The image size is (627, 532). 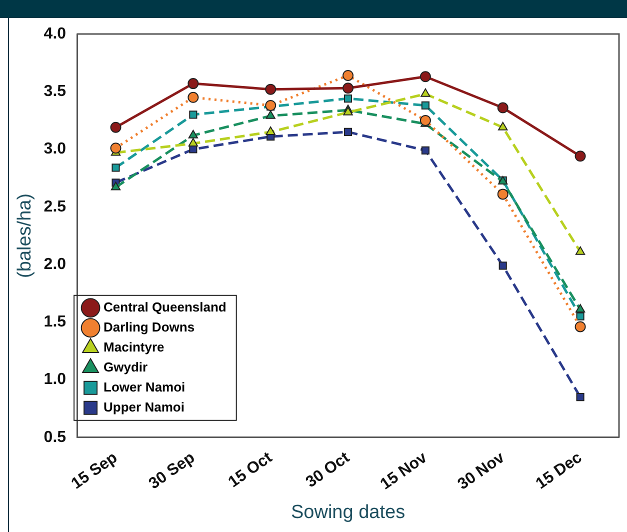 What do you see at coordinates (55, 264) in the screenshot?
I see `y-tick-label: 2.0` at bounding box center [55, 264].